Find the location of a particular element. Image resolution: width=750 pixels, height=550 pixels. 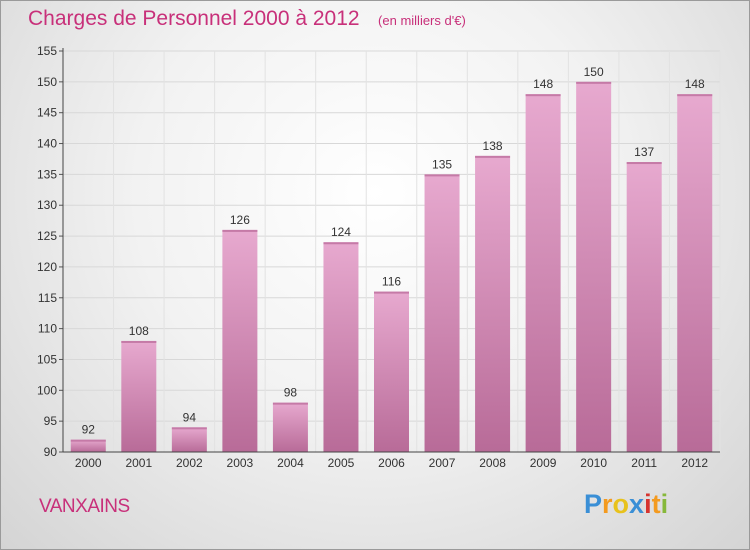

logo-letter: r is located at coordinates (607, 504).